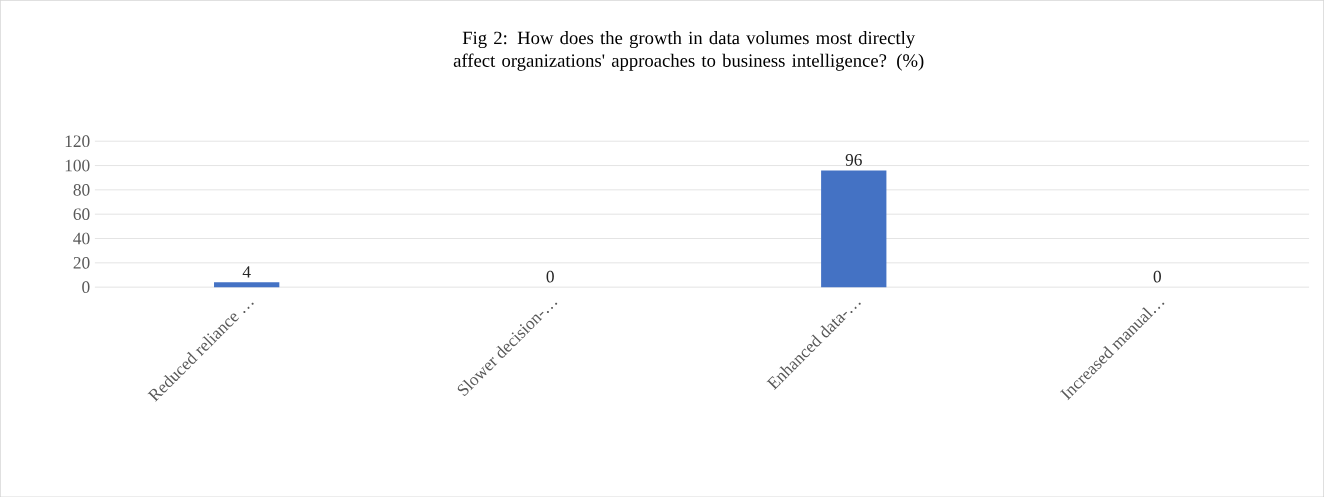  I want to click on y-tick-label: 40, so click(81, 238).